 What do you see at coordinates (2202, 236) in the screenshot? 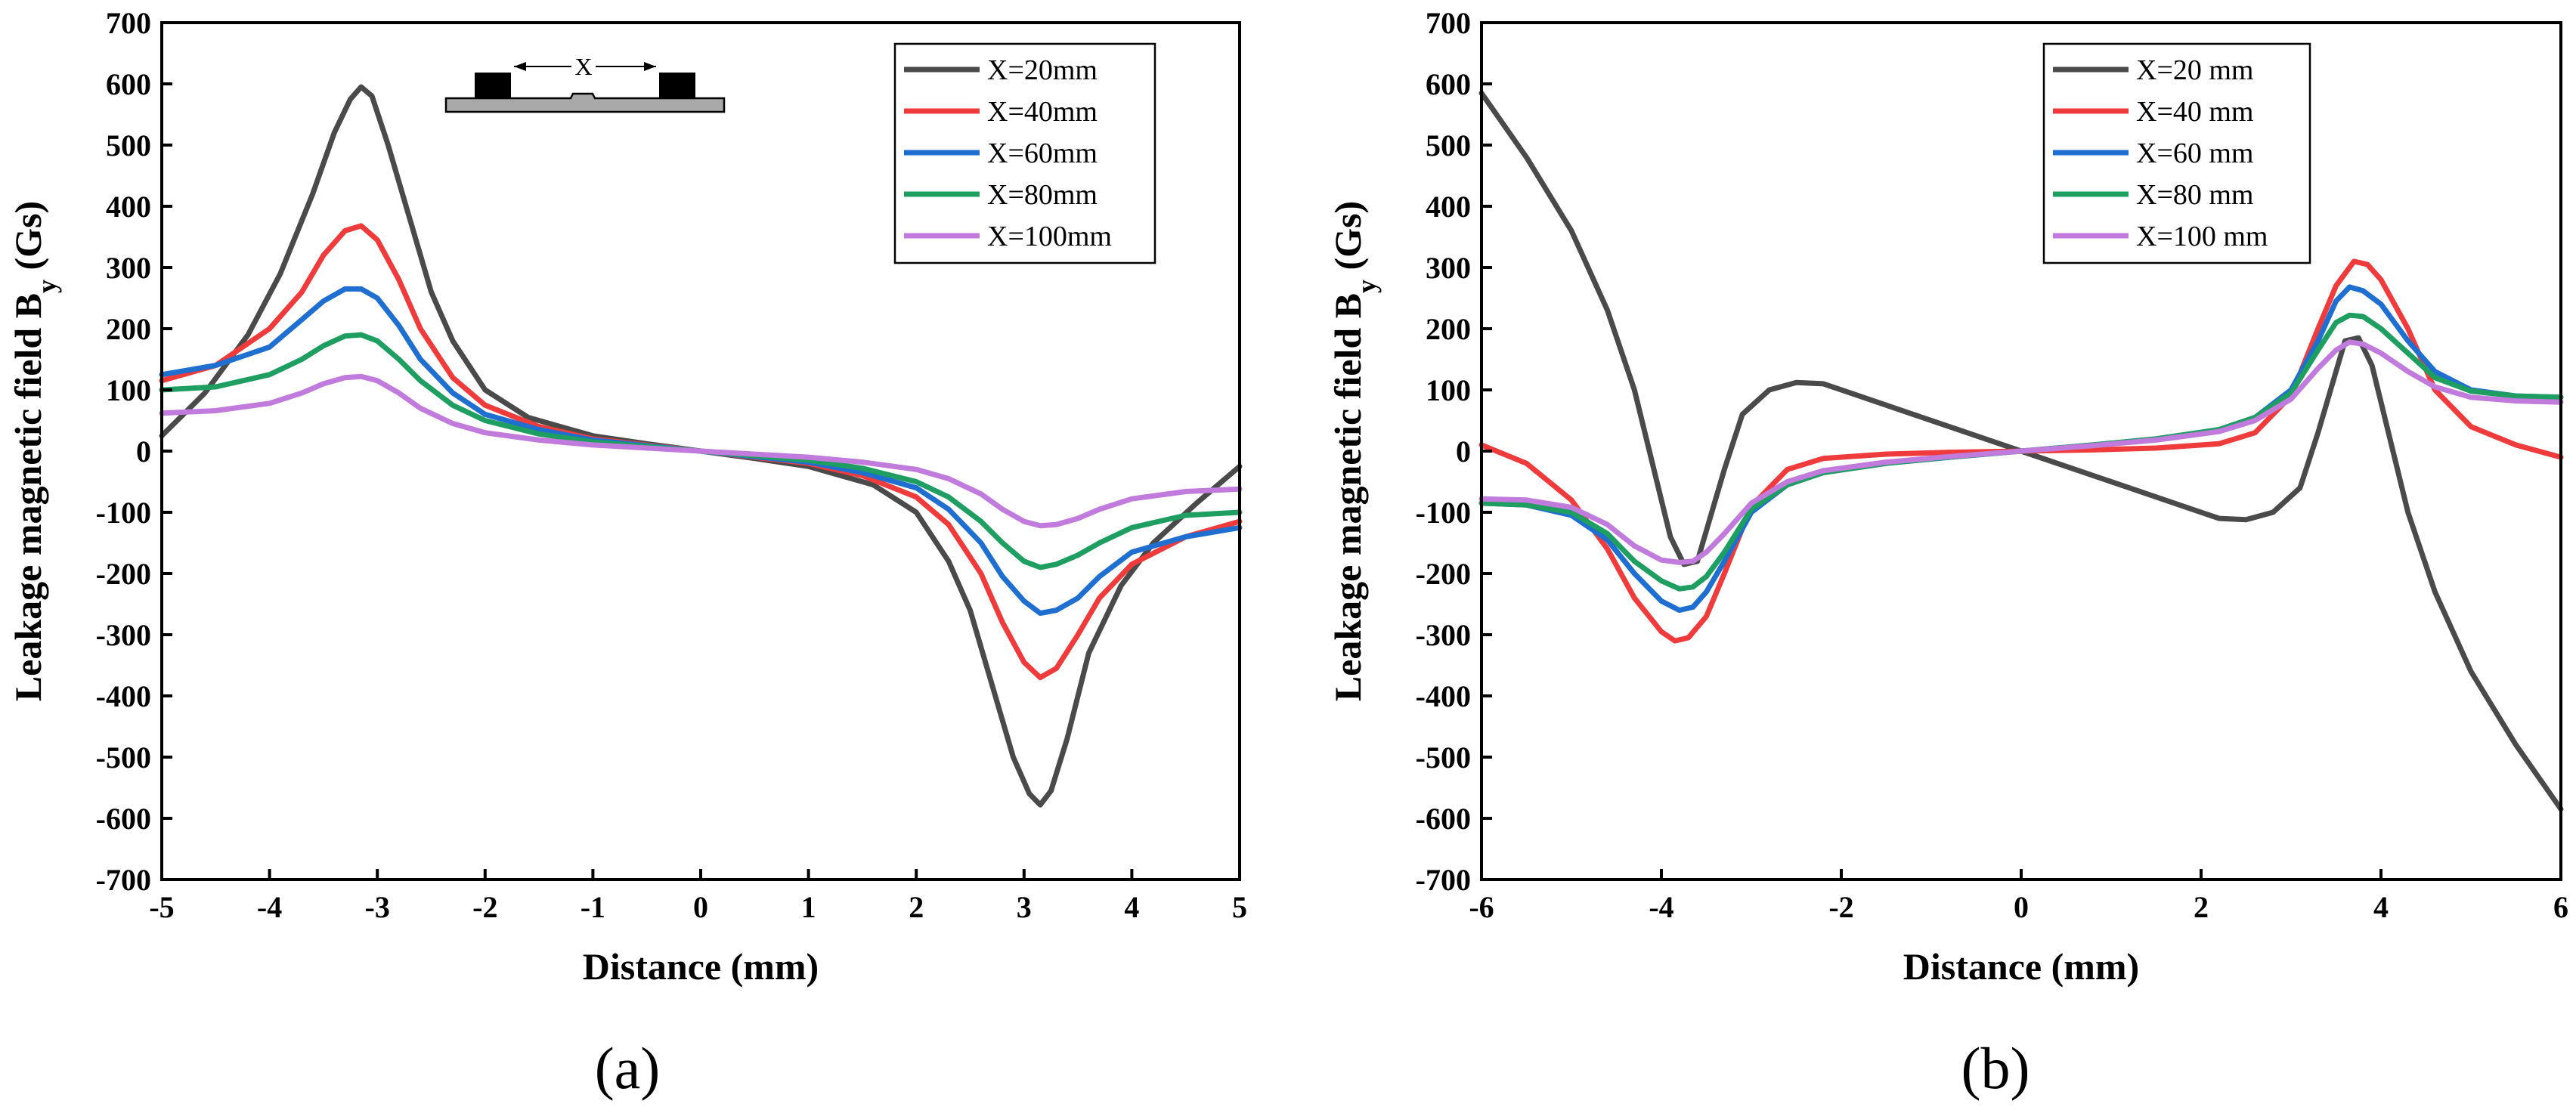
I see `legend-label-b-4: X=100 mm` at bounding box center [2202, 236].